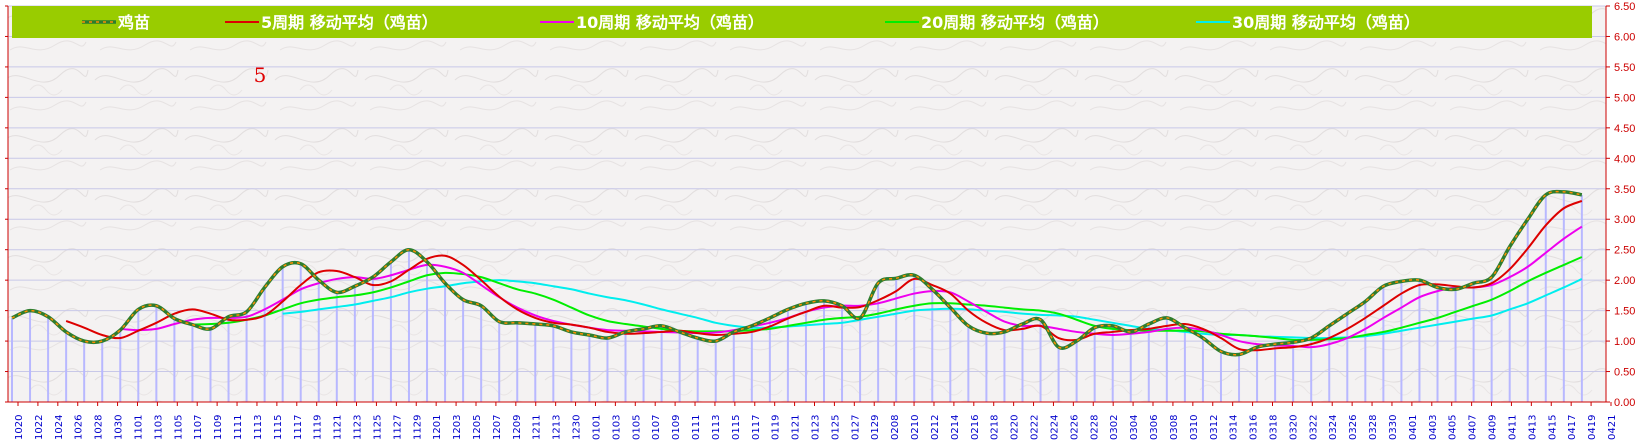 This screenshot has width=1646, height=448. Describe the element at coordinates (1624, 220) in the screenshot. I see `y-tick-label-3.00: 3.00` at that location.